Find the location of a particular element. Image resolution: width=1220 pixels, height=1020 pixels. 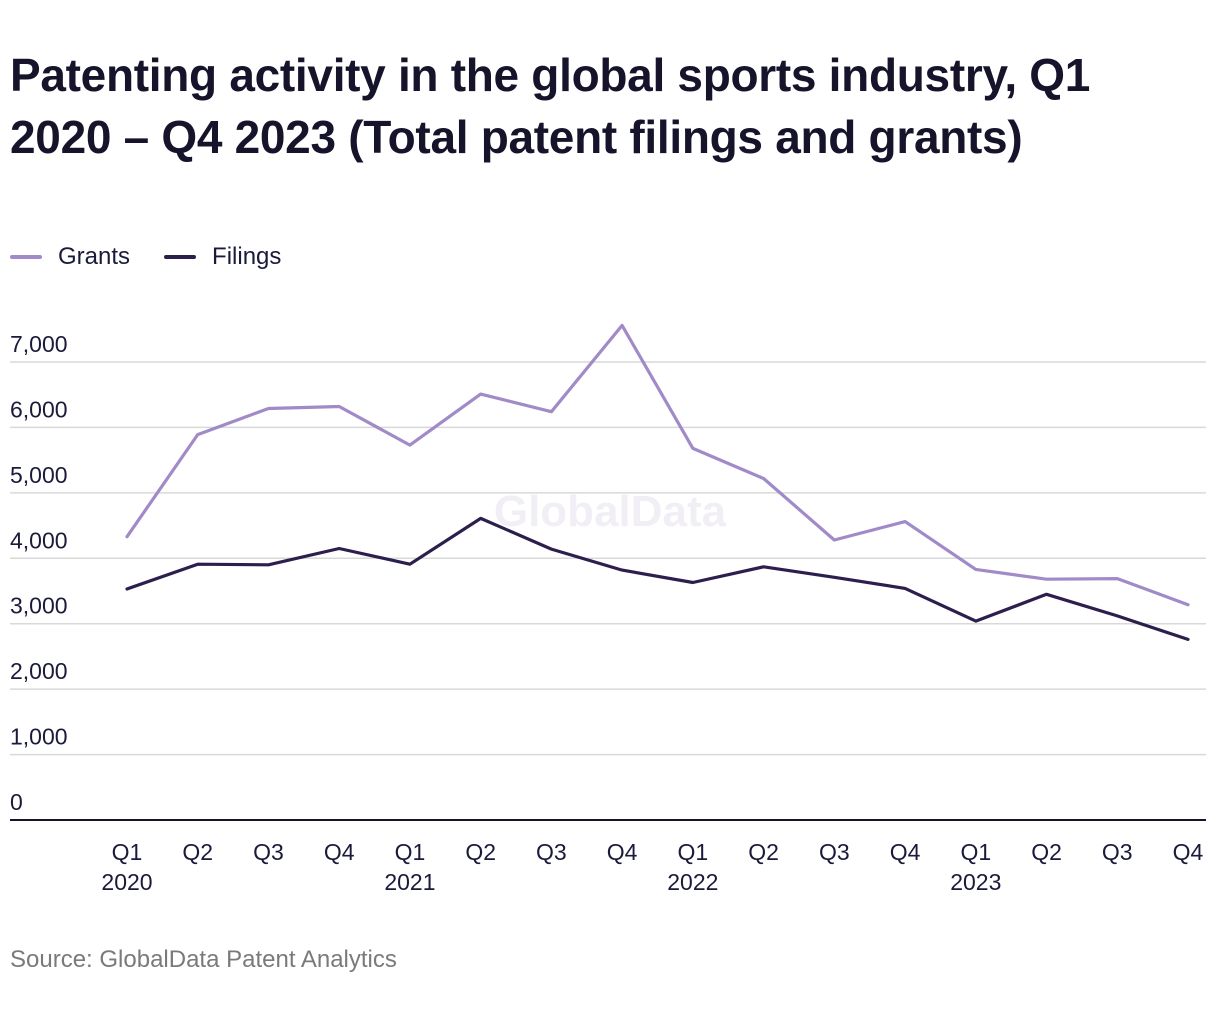

x-year-label: 2023 is located at coordinates (975, 882).